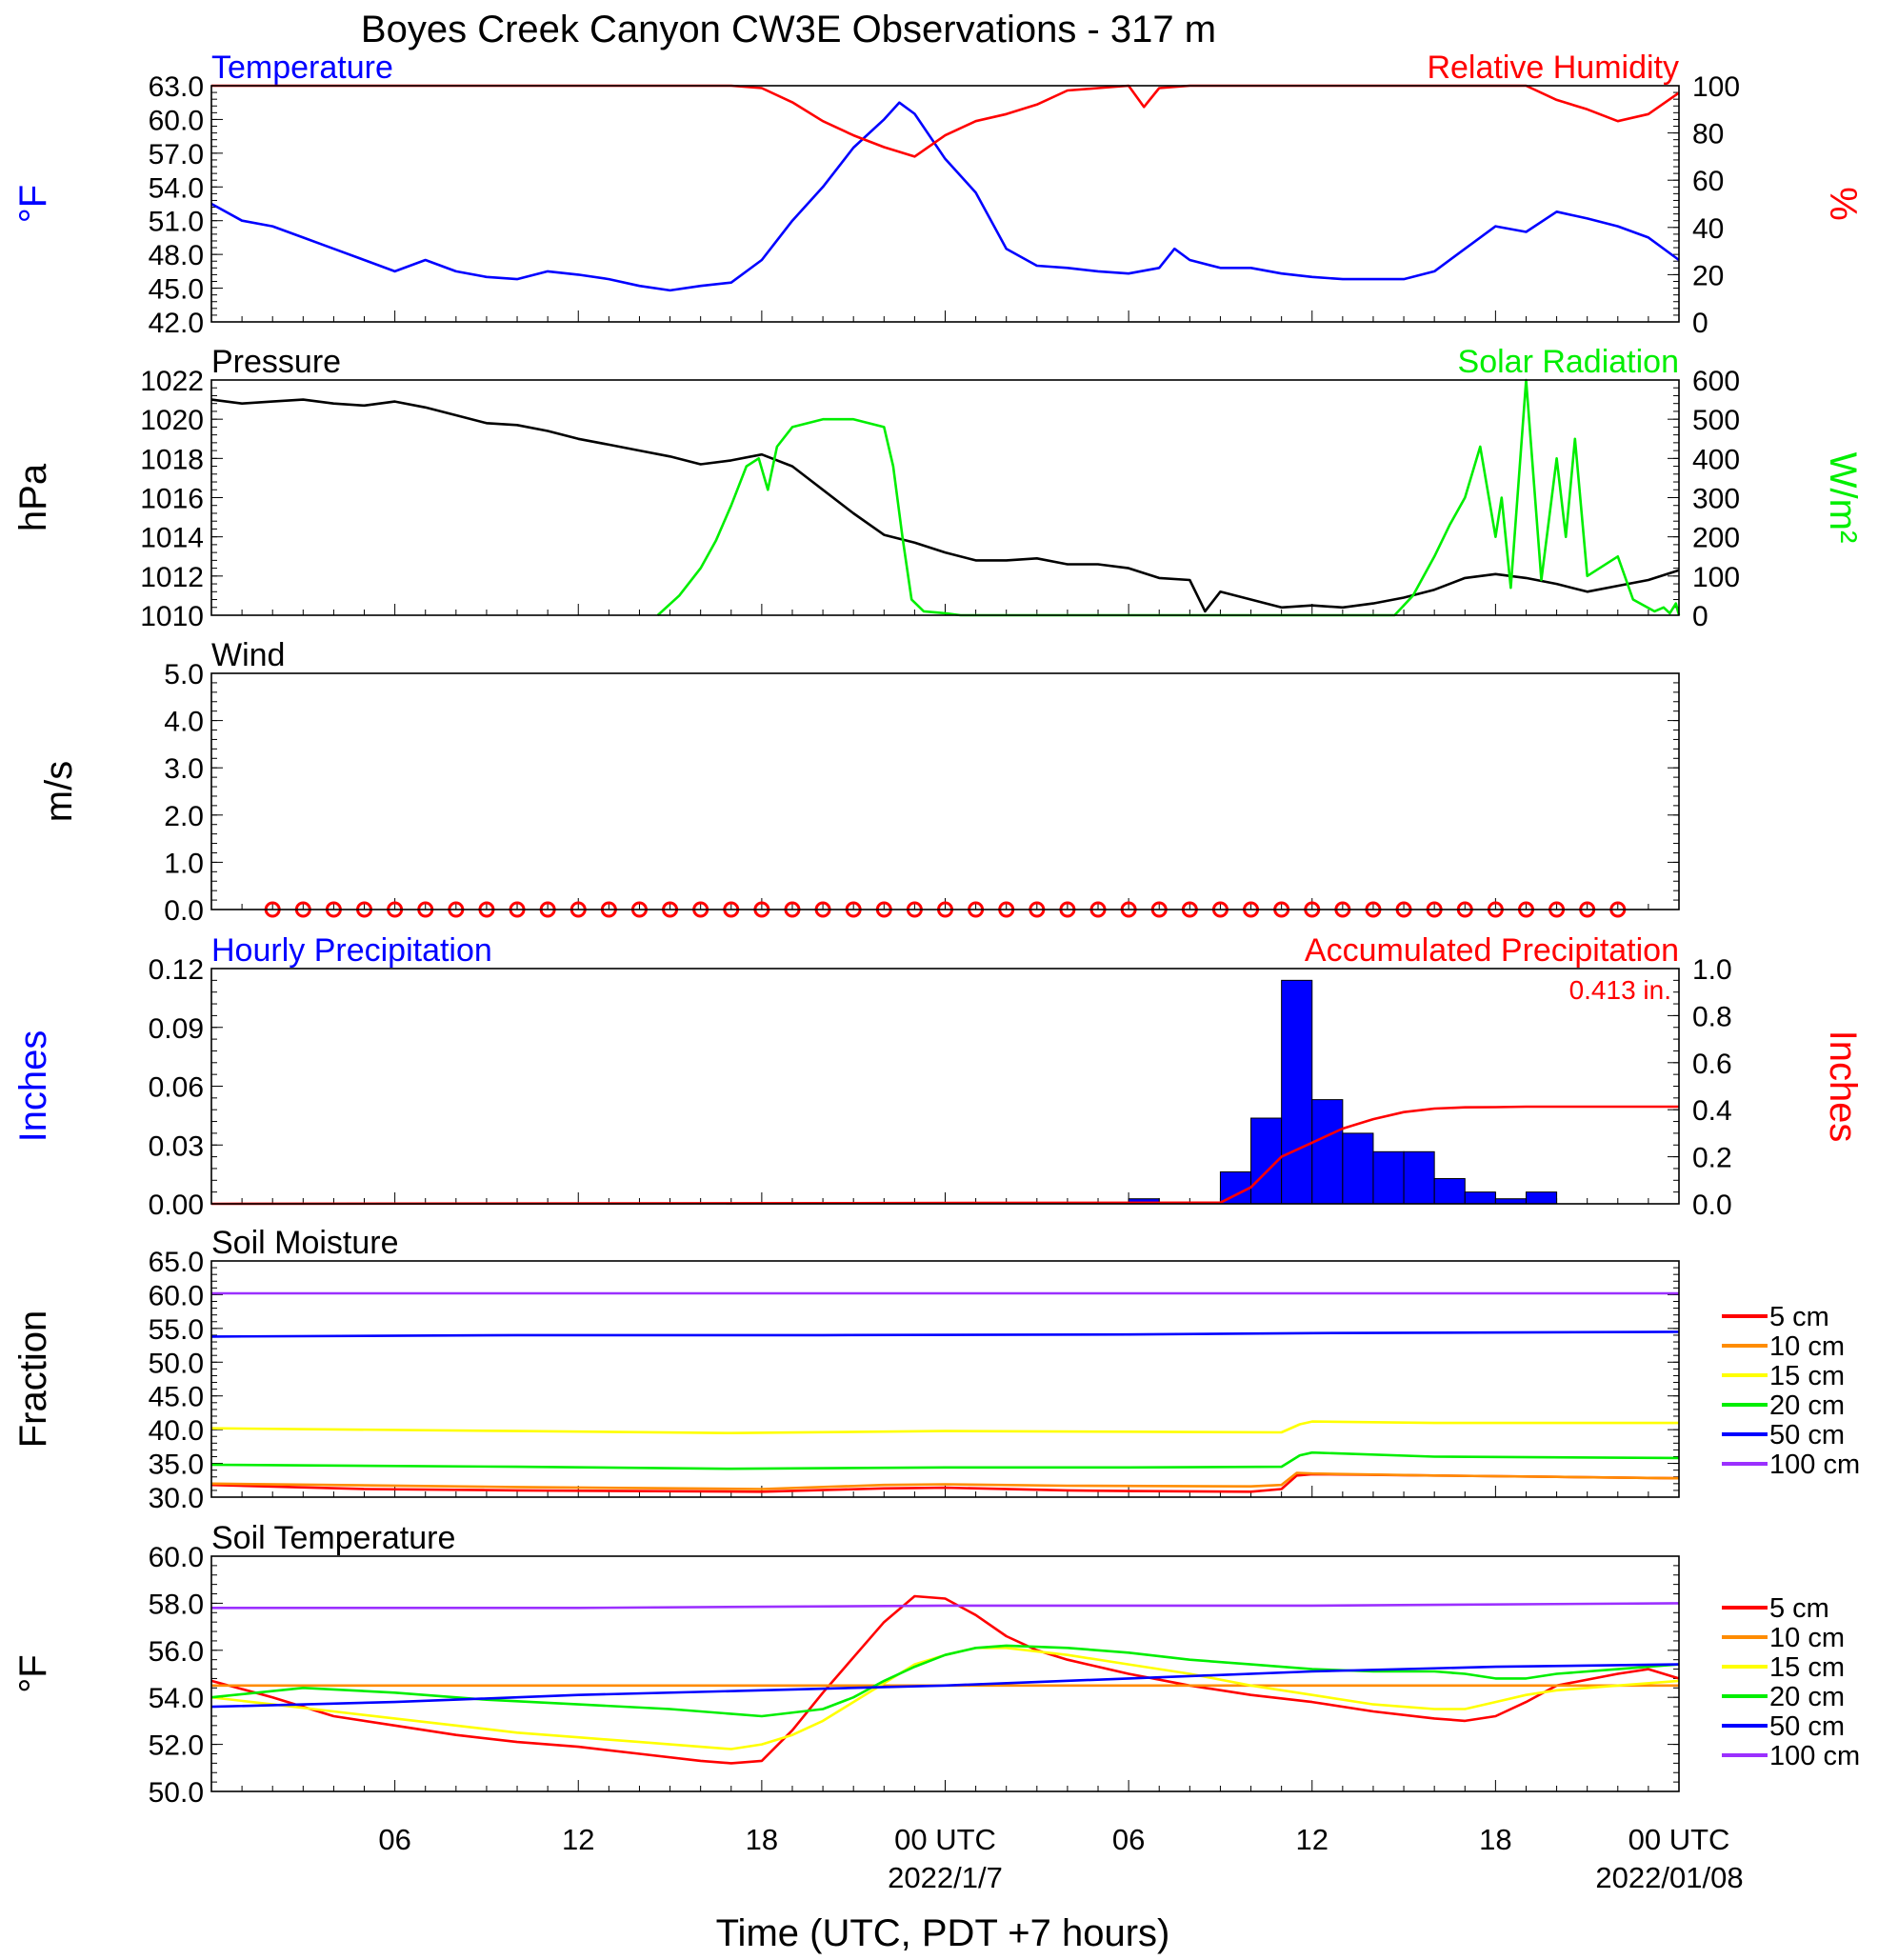 This screenshot has height=1960, width=1878. I want to click on panel-title-left: Wind, so click(248, 655).